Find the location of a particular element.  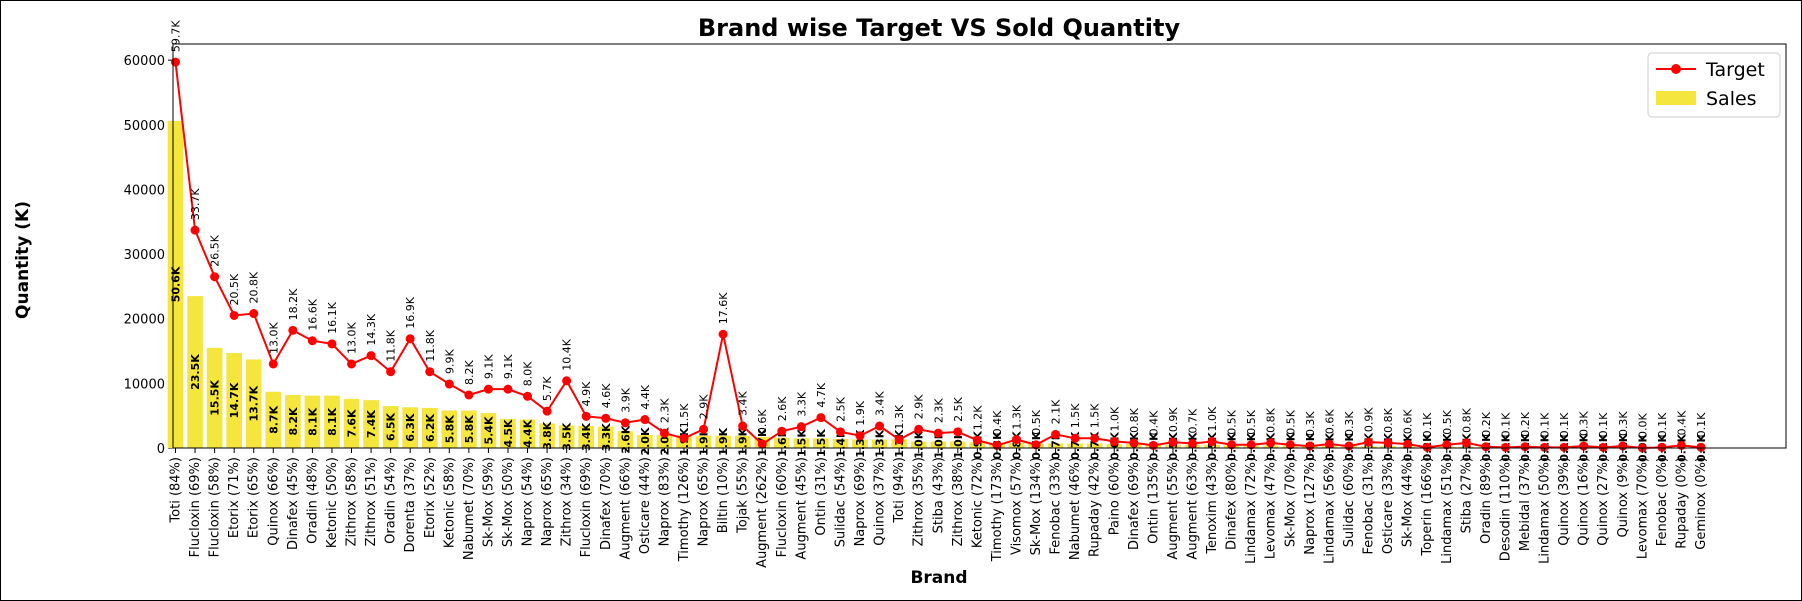

sales-data-label: 1.9K is located at coordinates (743, 441).